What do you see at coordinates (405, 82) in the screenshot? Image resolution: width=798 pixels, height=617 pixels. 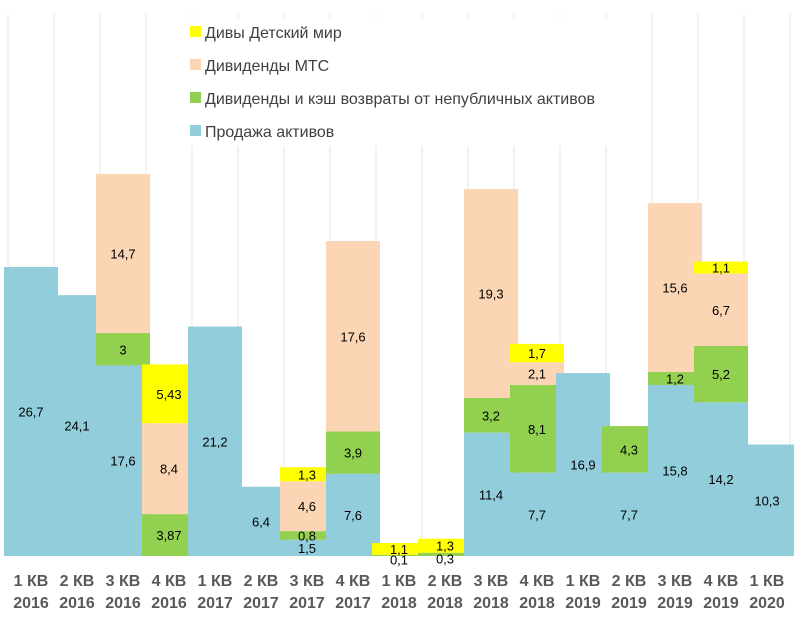 I see `legend-background` at bounding box center [405, 82].